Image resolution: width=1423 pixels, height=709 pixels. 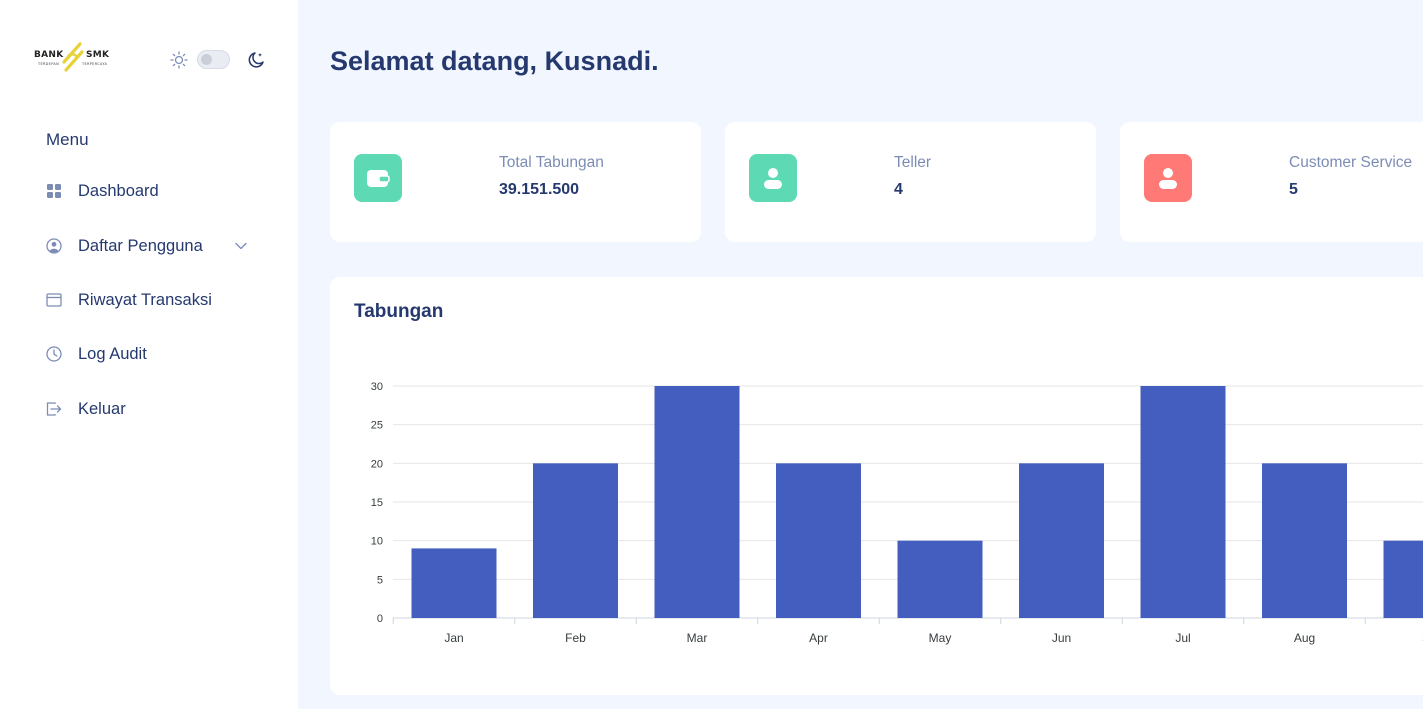 I want to click on toggle-knob, so click(x=206, y=59).